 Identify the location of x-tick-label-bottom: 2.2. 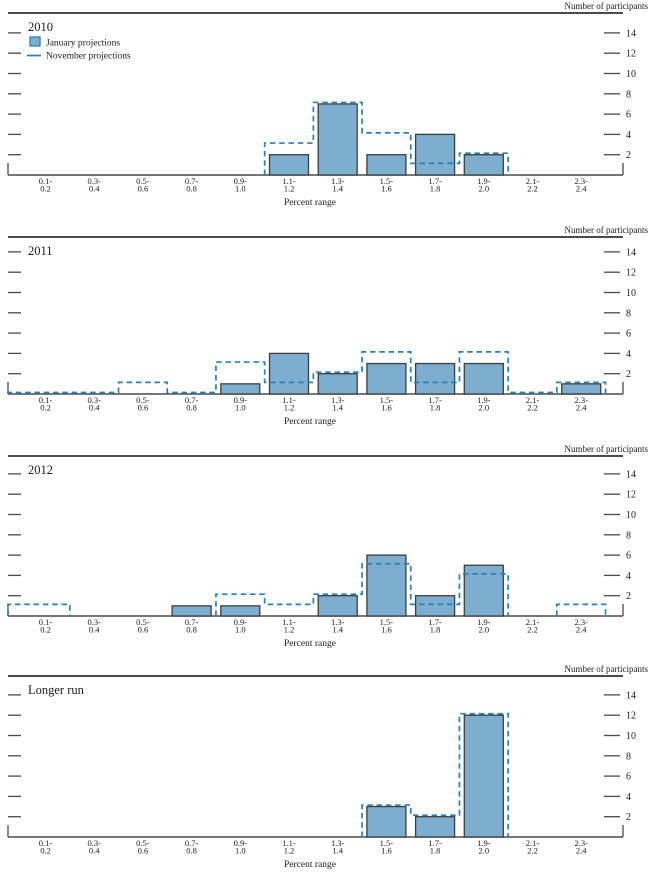
(532, 630).